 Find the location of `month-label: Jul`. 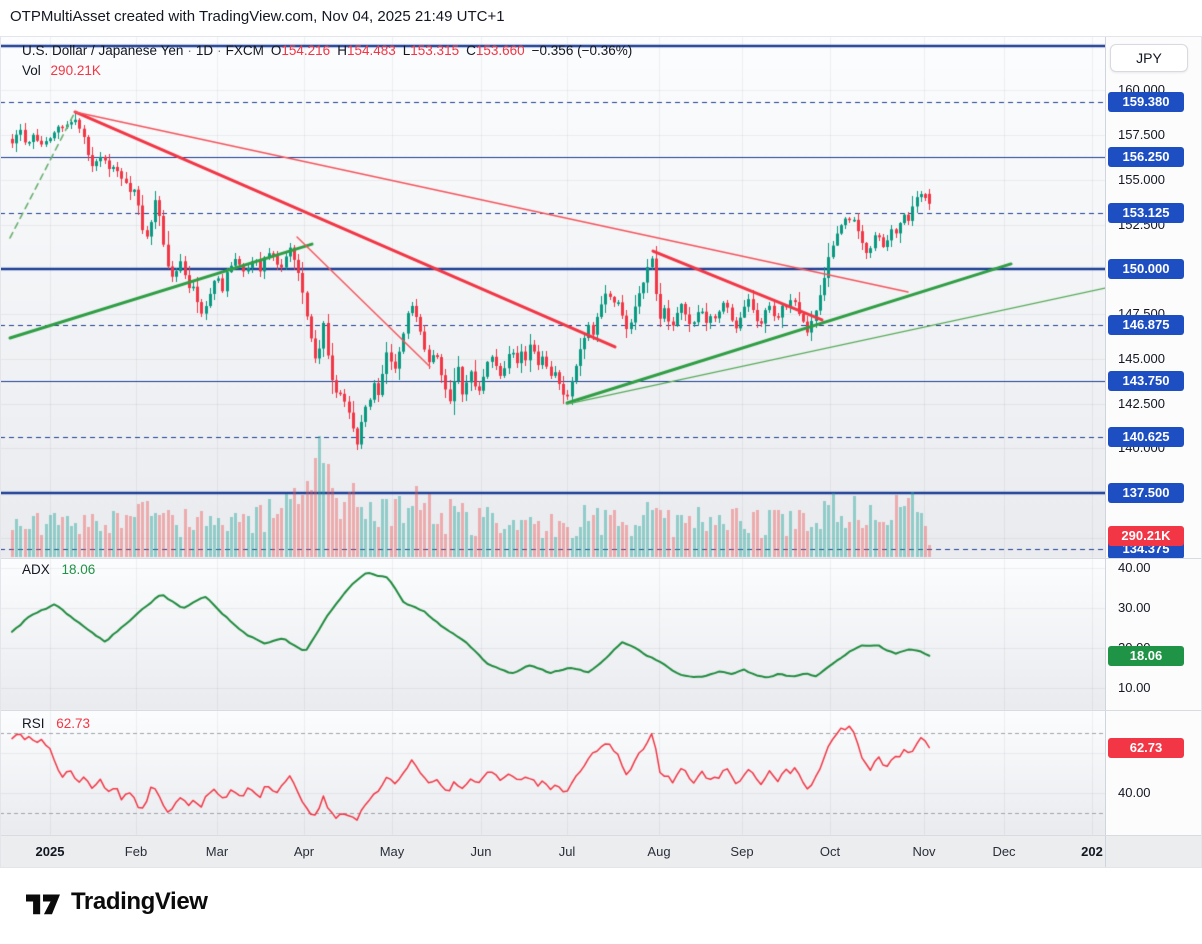

month-label: Jul is located at coordinates (567, 851).